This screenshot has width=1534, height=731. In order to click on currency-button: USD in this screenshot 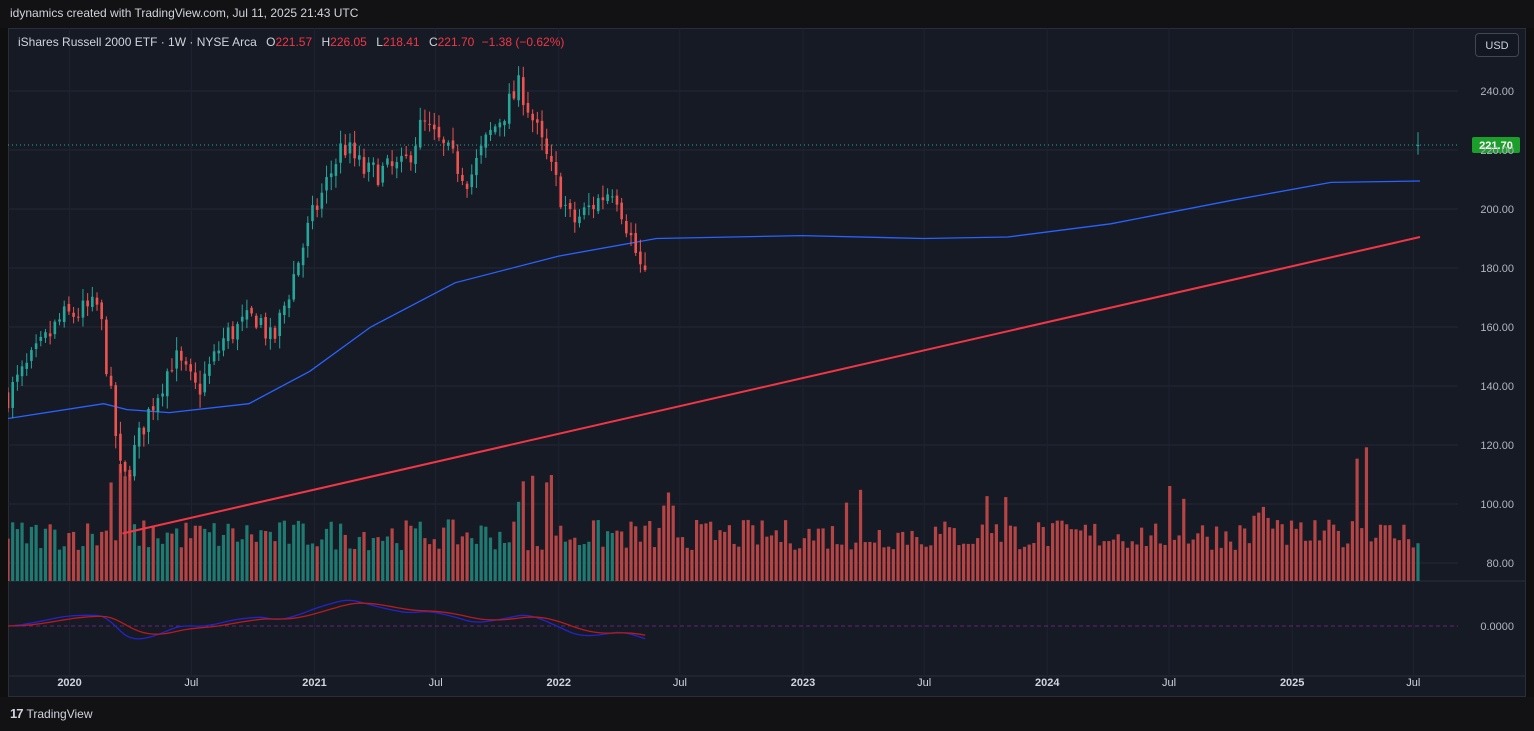, I will do `click(1497, 45)`.